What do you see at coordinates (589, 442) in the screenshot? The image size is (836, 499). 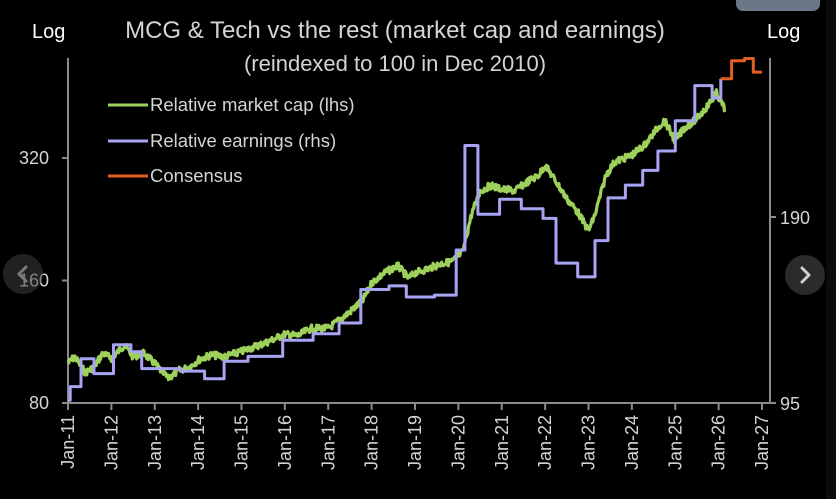 I see `x-tick-label: Jan-23` at bounding box center [589, 442].